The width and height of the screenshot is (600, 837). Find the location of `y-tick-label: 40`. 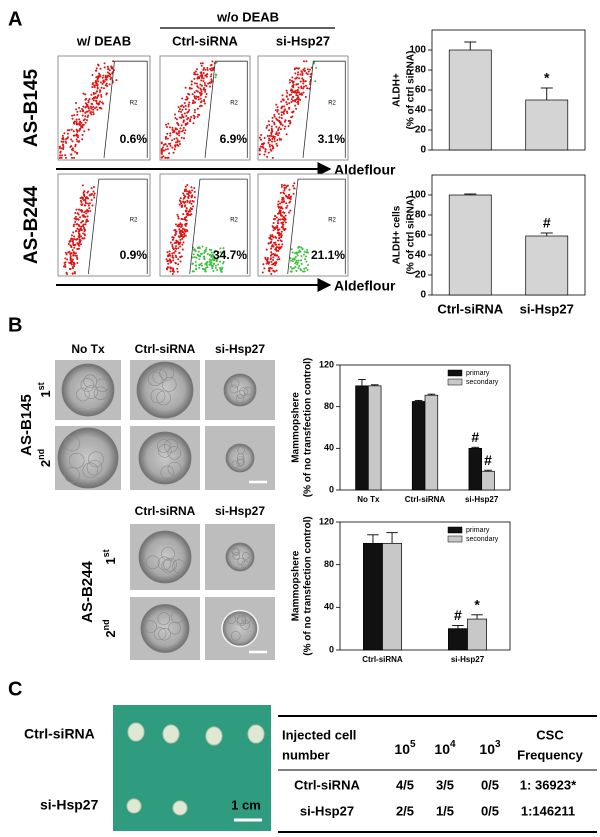

y-tick-label: 40 is located at coordinates (421, 255).